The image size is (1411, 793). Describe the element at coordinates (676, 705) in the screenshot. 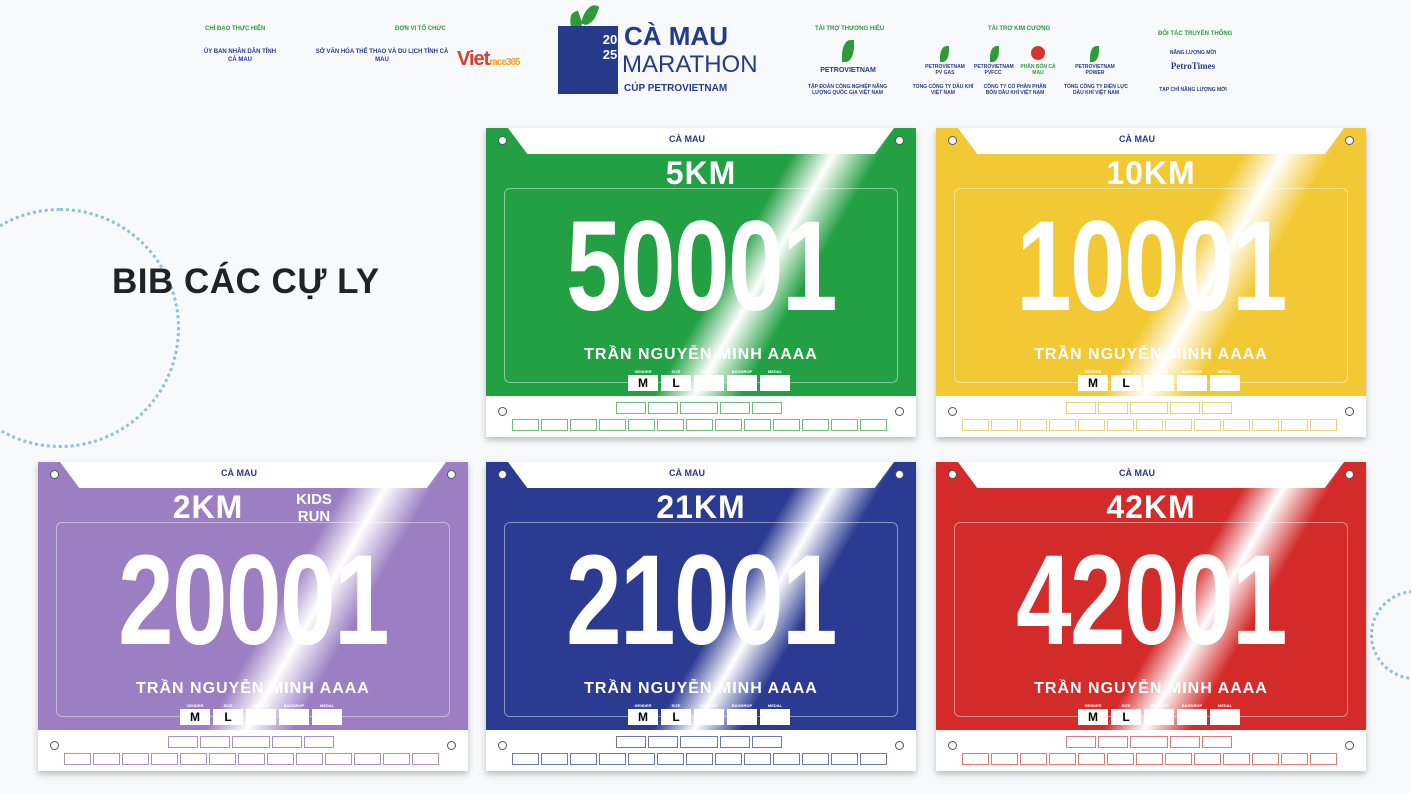

I see `bib-cell-label: SIZE` at that location.